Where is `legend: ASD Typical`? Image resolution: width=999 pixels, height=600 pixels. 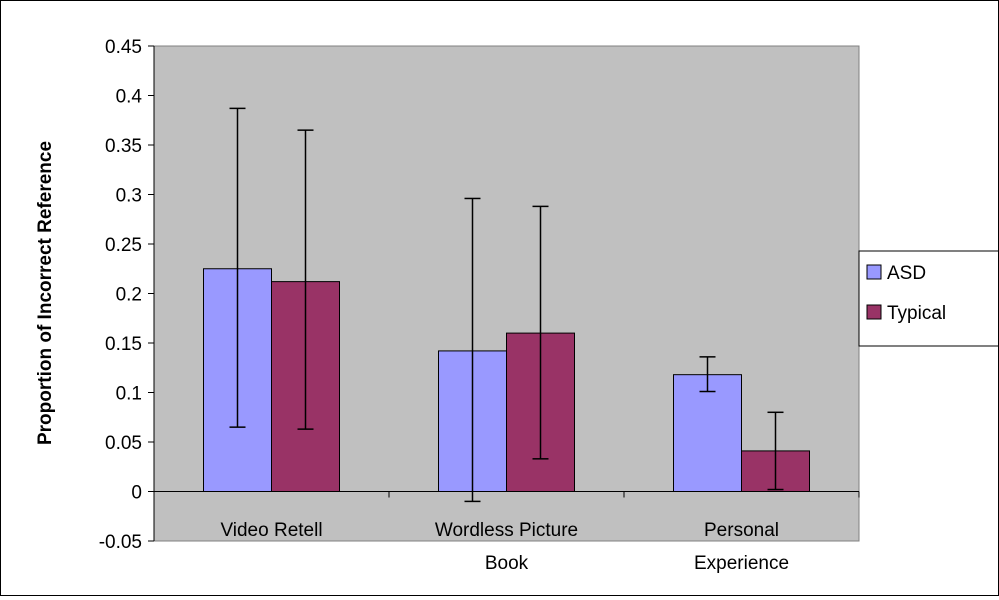
legend: ASD Typical is located at coordinates (928, 298).